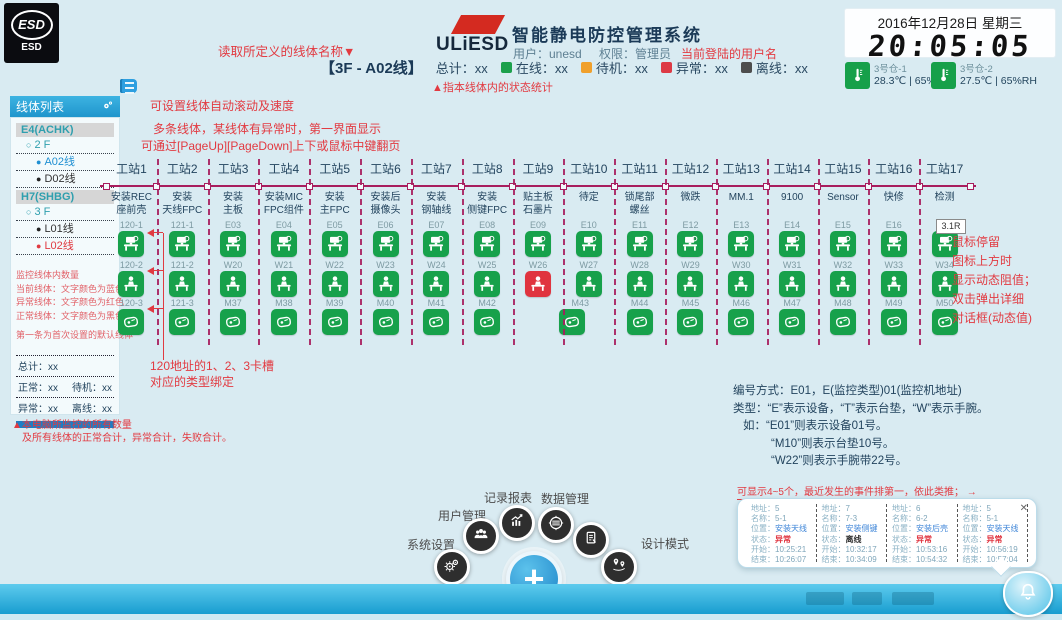  Describe the element at coordinates (690, 303) in the screenshot. I see `device-id: M45` at that location.